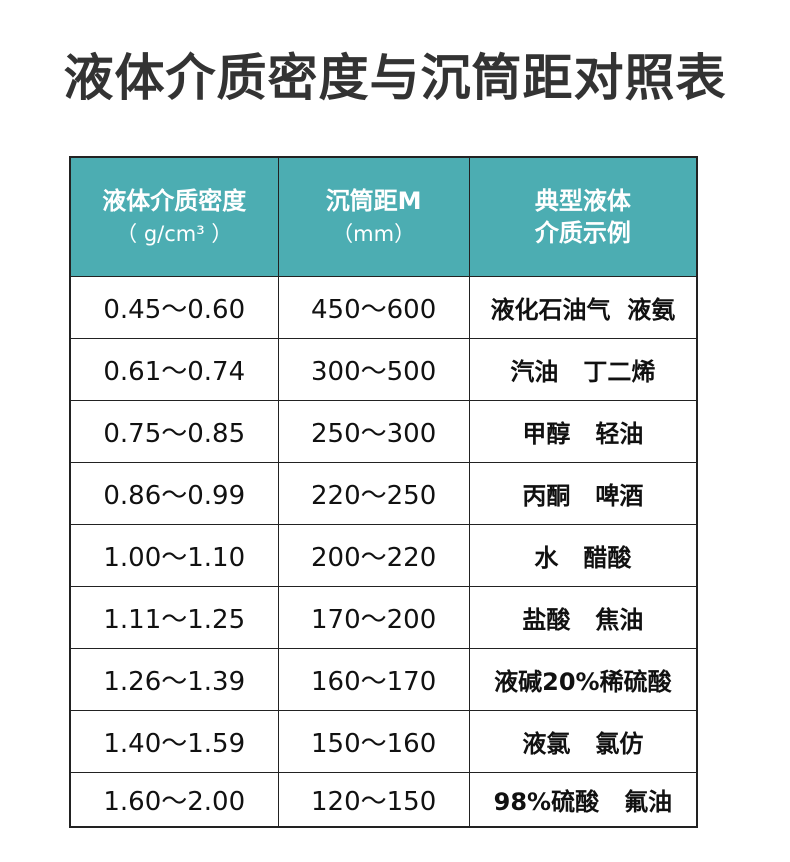 The height and width of the screenshot is (862, 790). I want to click on density-cell: 0.45～0.60, so click(174, 307).